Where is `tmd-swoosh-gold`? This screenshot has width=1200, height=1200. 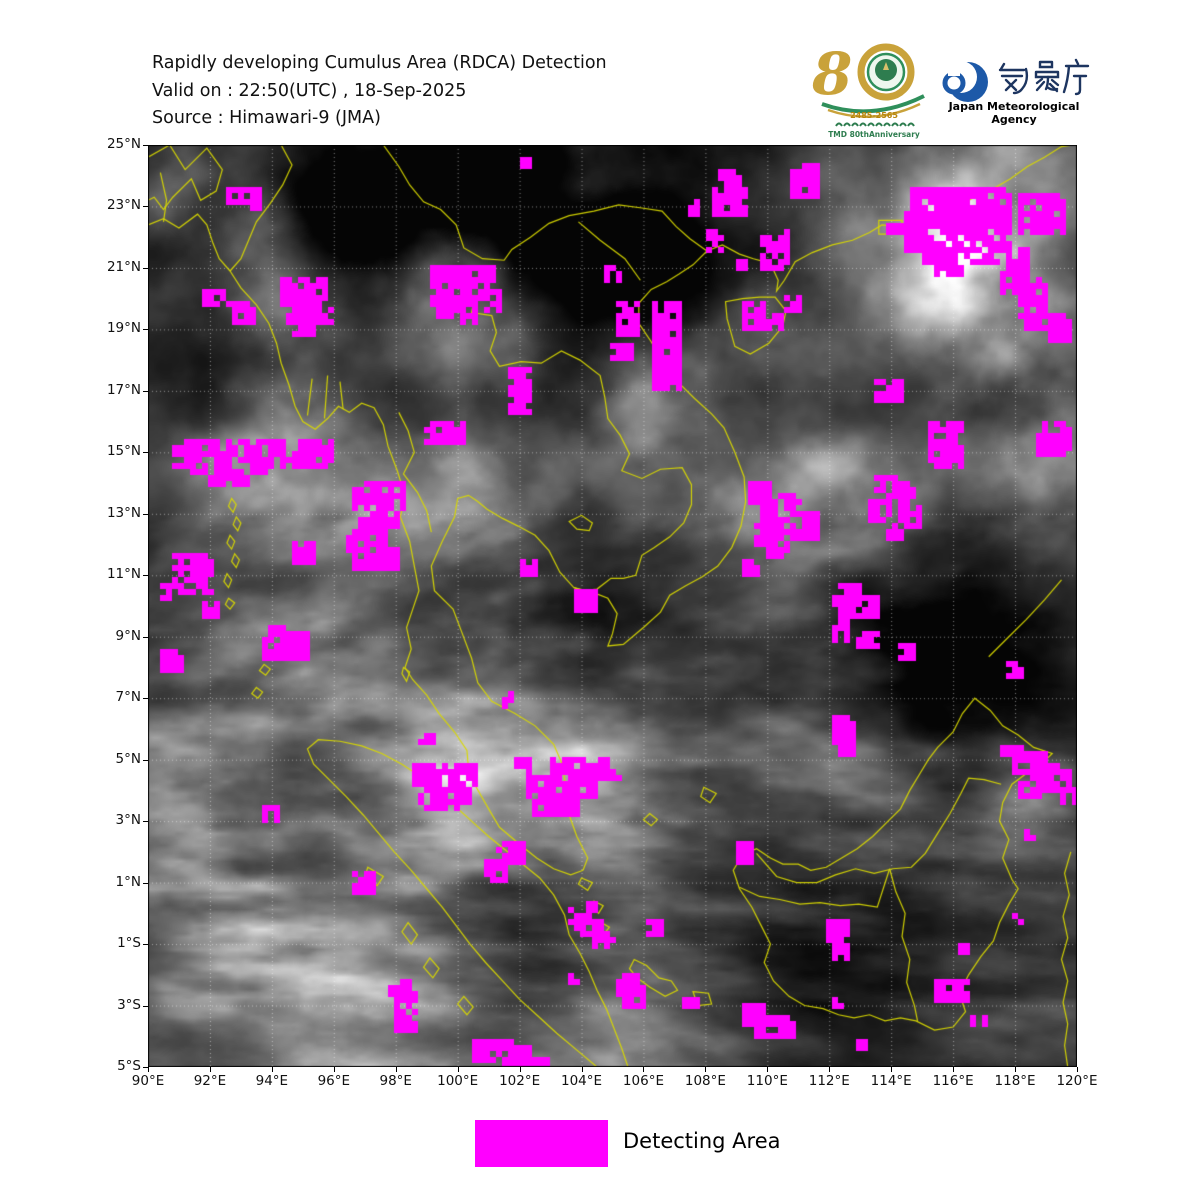
tmd-swoosh-gold is located at coordinates (874, 110).